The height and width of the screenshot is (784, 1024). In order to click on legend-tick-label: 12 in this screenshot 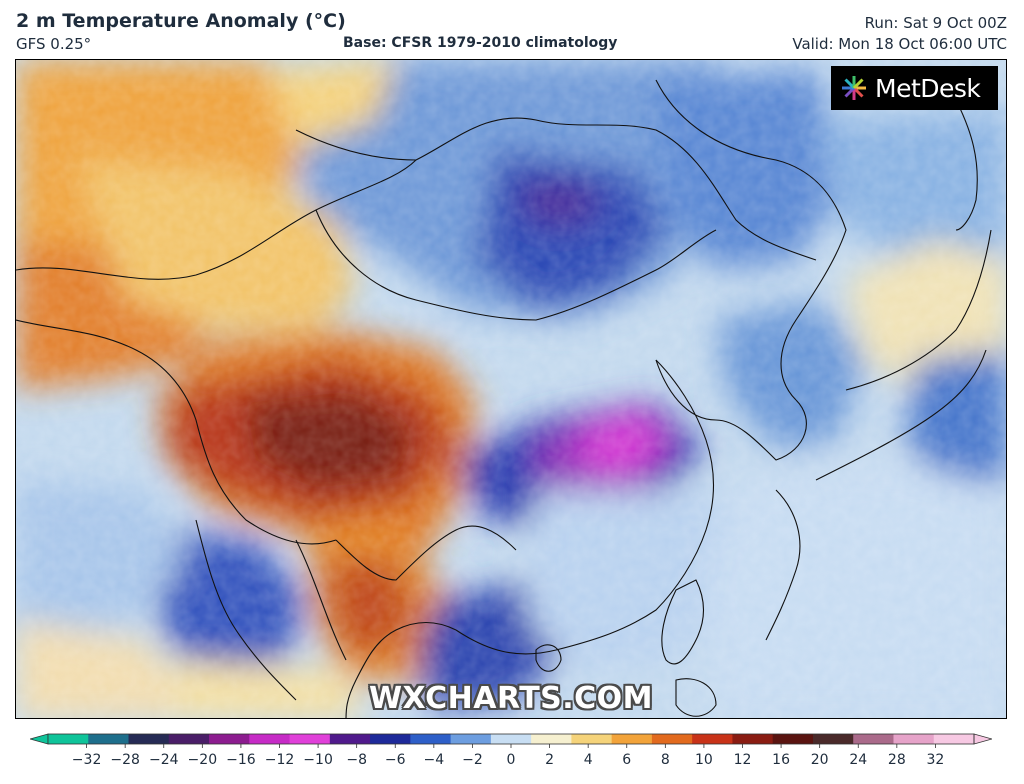, I will do `click(742, 760)`.